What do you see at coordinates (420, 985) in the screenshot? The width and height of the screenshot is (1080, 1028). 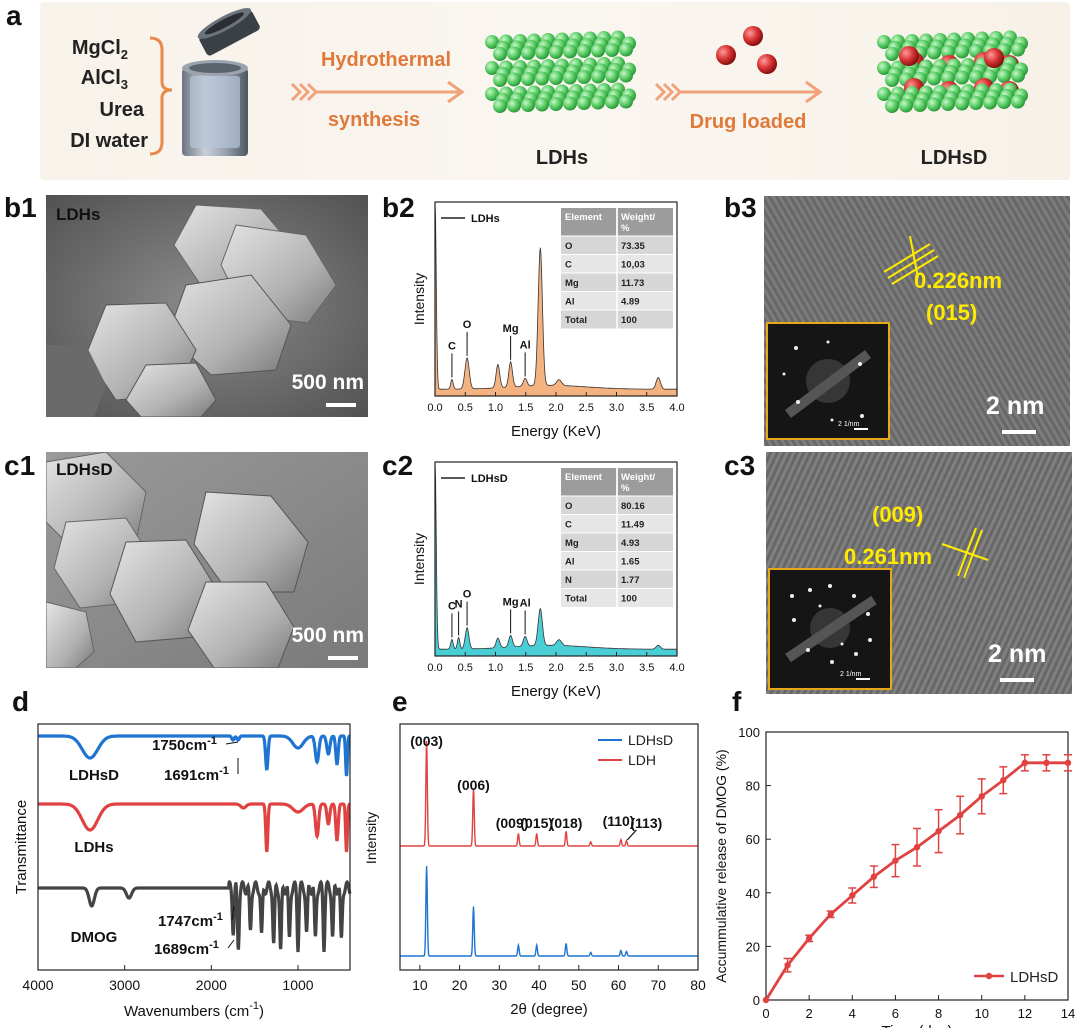 I see `x-tick-label: 10` at bounding box center [420, 985].